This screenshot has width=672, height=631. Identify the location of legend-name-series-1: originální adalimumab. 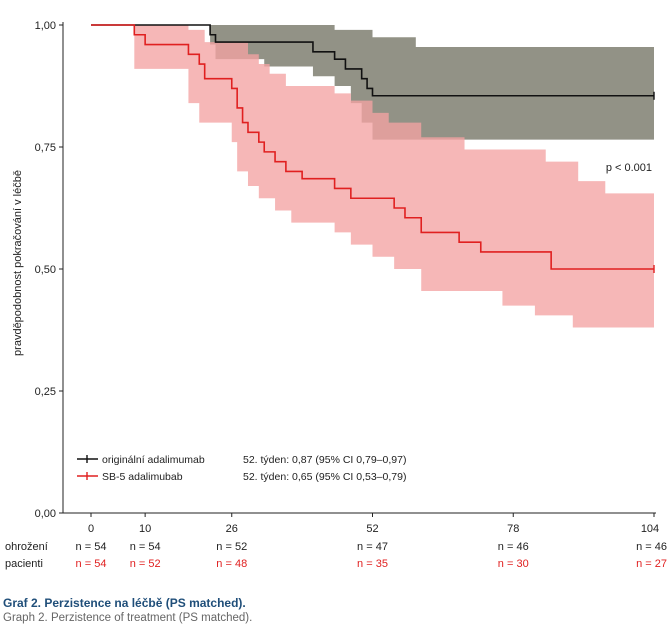
(153, 460).